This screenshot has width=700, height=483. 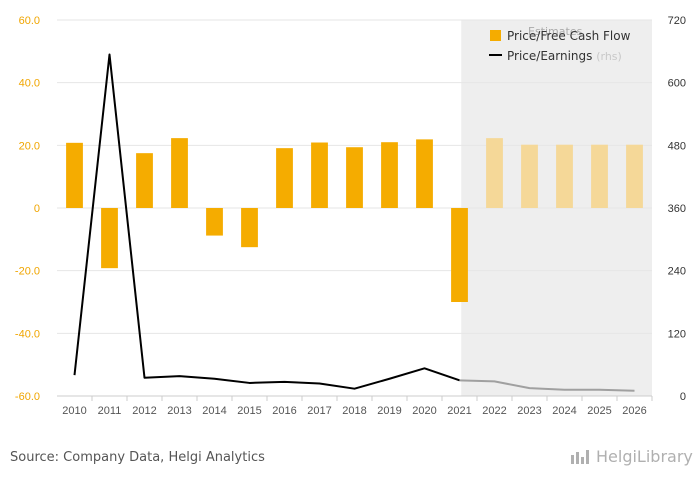 I want to click on x-tick: 2023, so click(x=529, y=411).